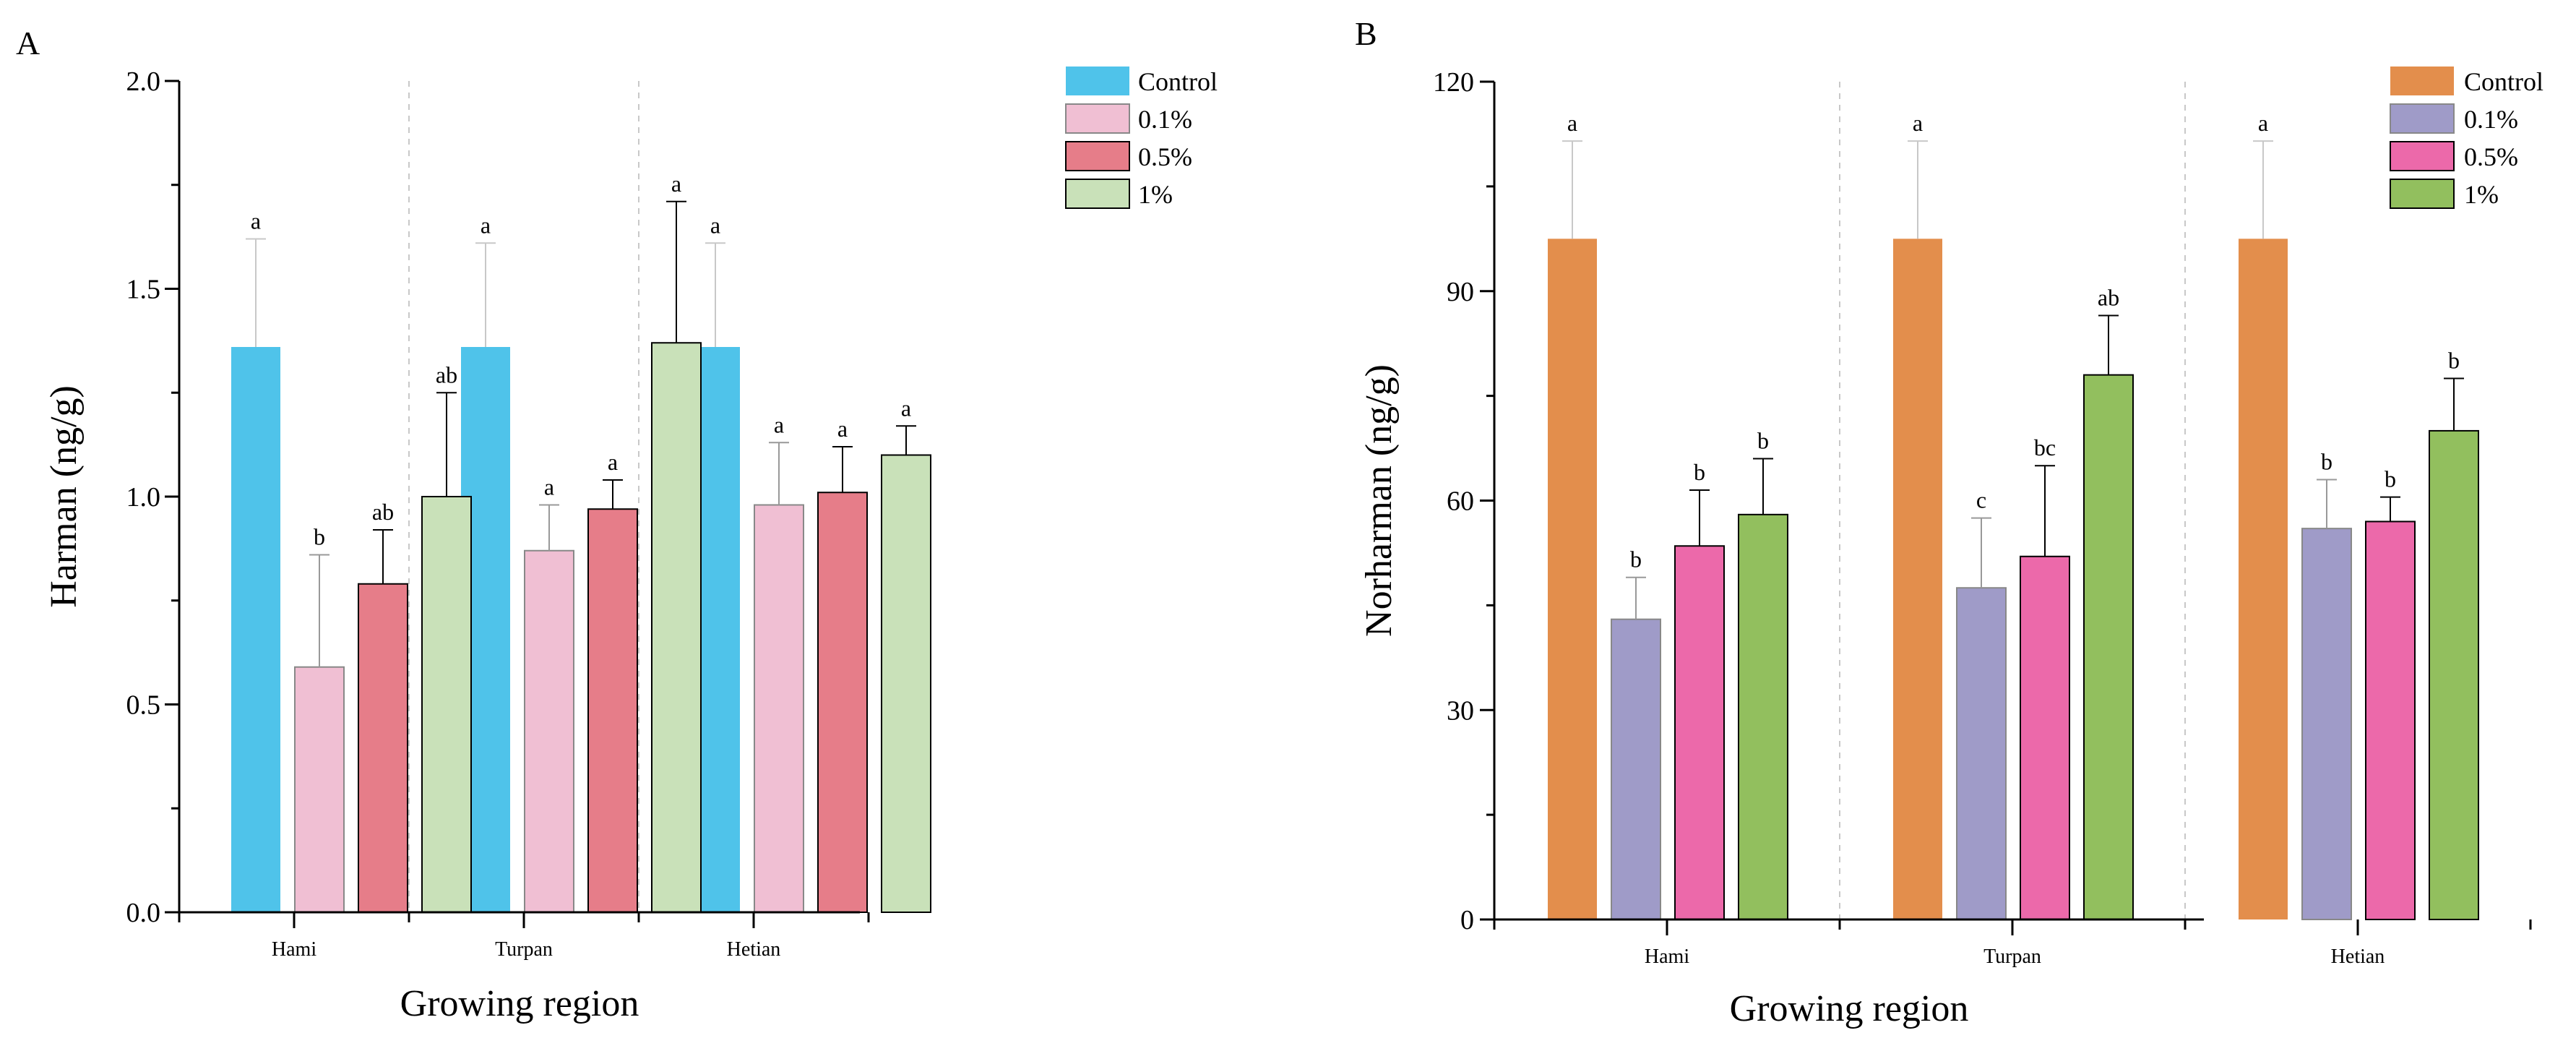 The image size is (2576, 1059). What do you see at coordinates (2263, 579) in the screenshot?
I see `bar-Control-Hetian` at bounding box center [2263, 579].